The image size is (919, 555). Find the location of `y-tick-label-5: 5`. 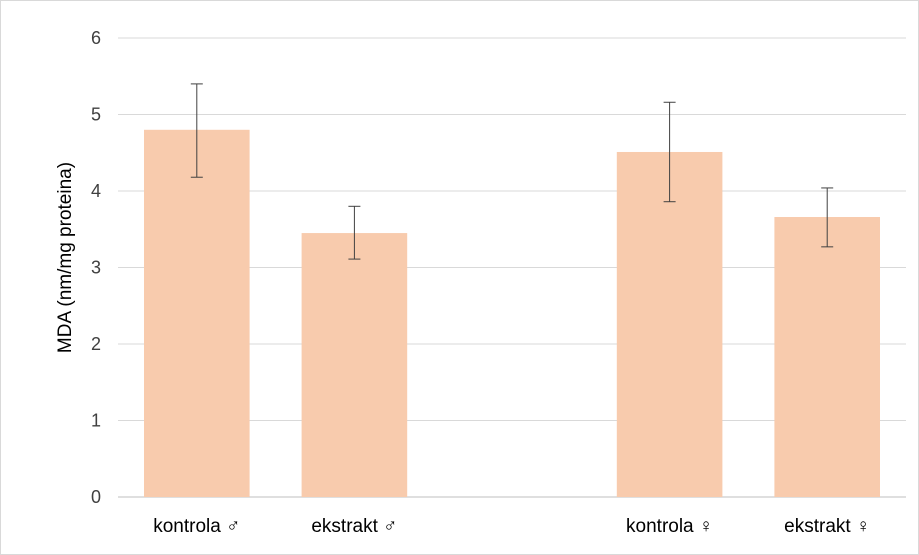

y-tick-label-5: 5 is located at coordinates (96, 115).